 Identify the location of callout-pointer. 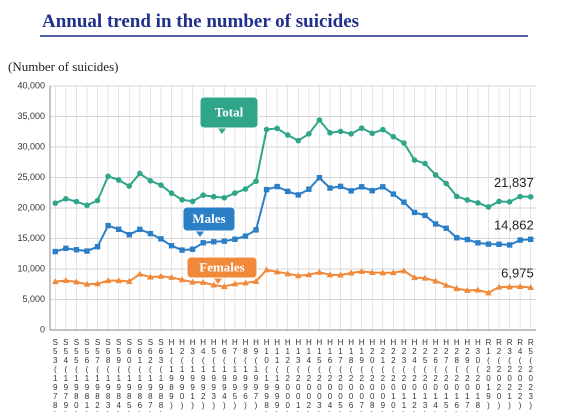
(218, 280).